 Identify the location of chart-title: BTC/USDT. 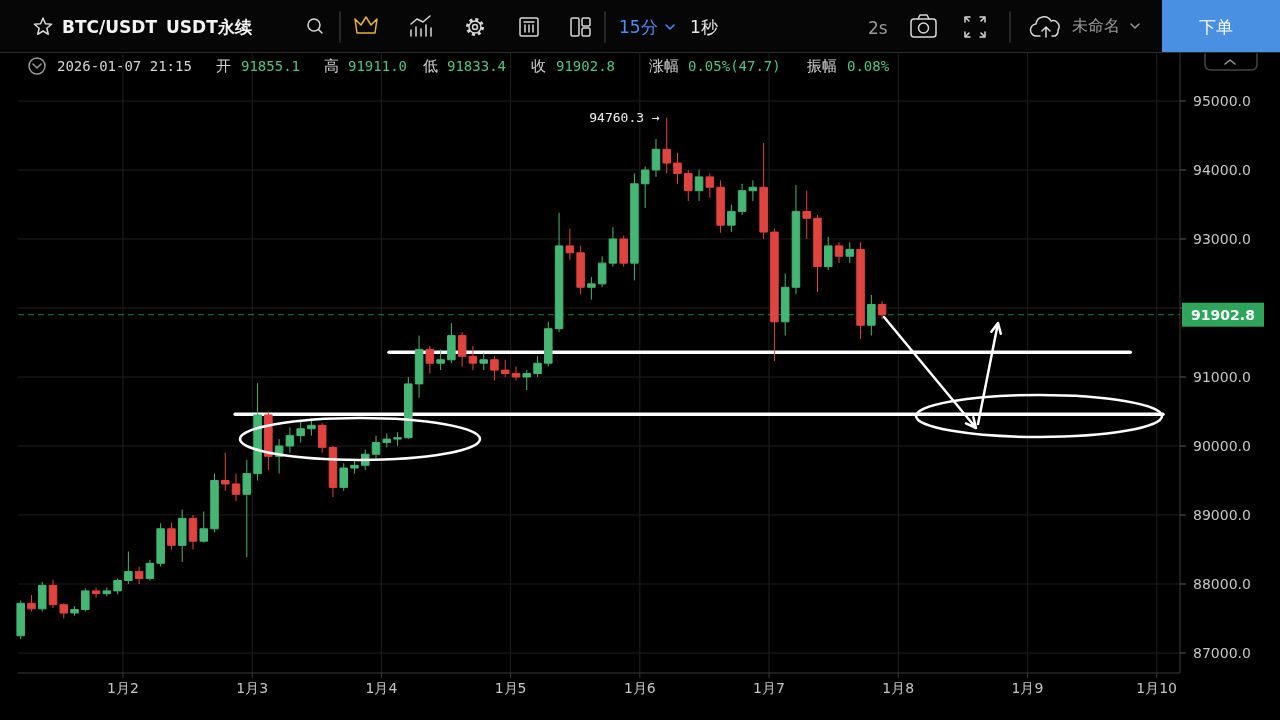
(110, 27).